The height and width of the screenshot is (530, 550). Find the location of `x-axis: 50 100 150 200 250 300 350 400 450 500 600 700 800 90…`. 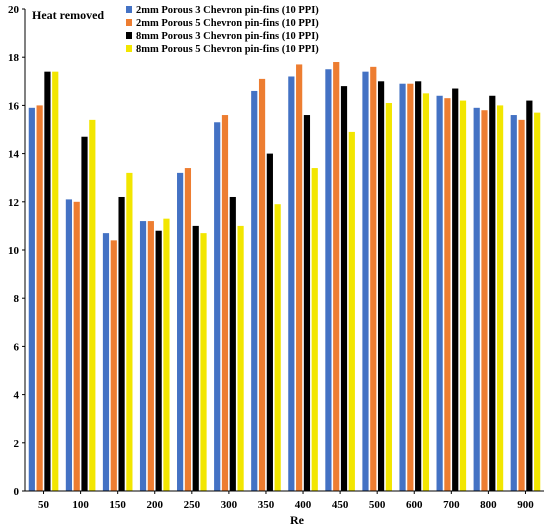

x-axis: 50 100 150 200 250 300 350 400 450 500 600 700 800 90… is located at coordinates (284, 500).